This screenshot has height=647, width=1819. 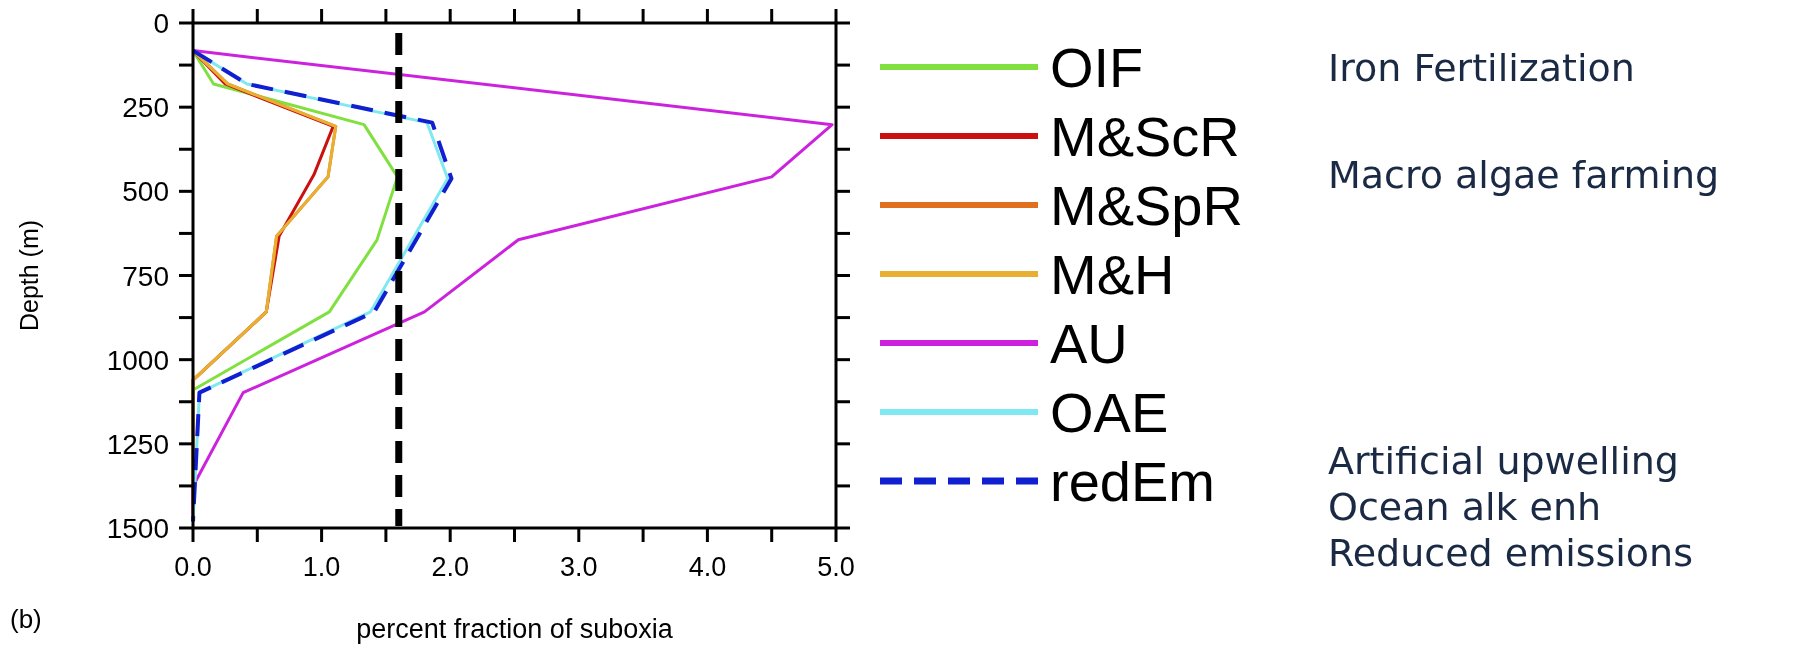 I want to click on x-axis-title: percent fraction of suboxia, so click(x=515, y=629).